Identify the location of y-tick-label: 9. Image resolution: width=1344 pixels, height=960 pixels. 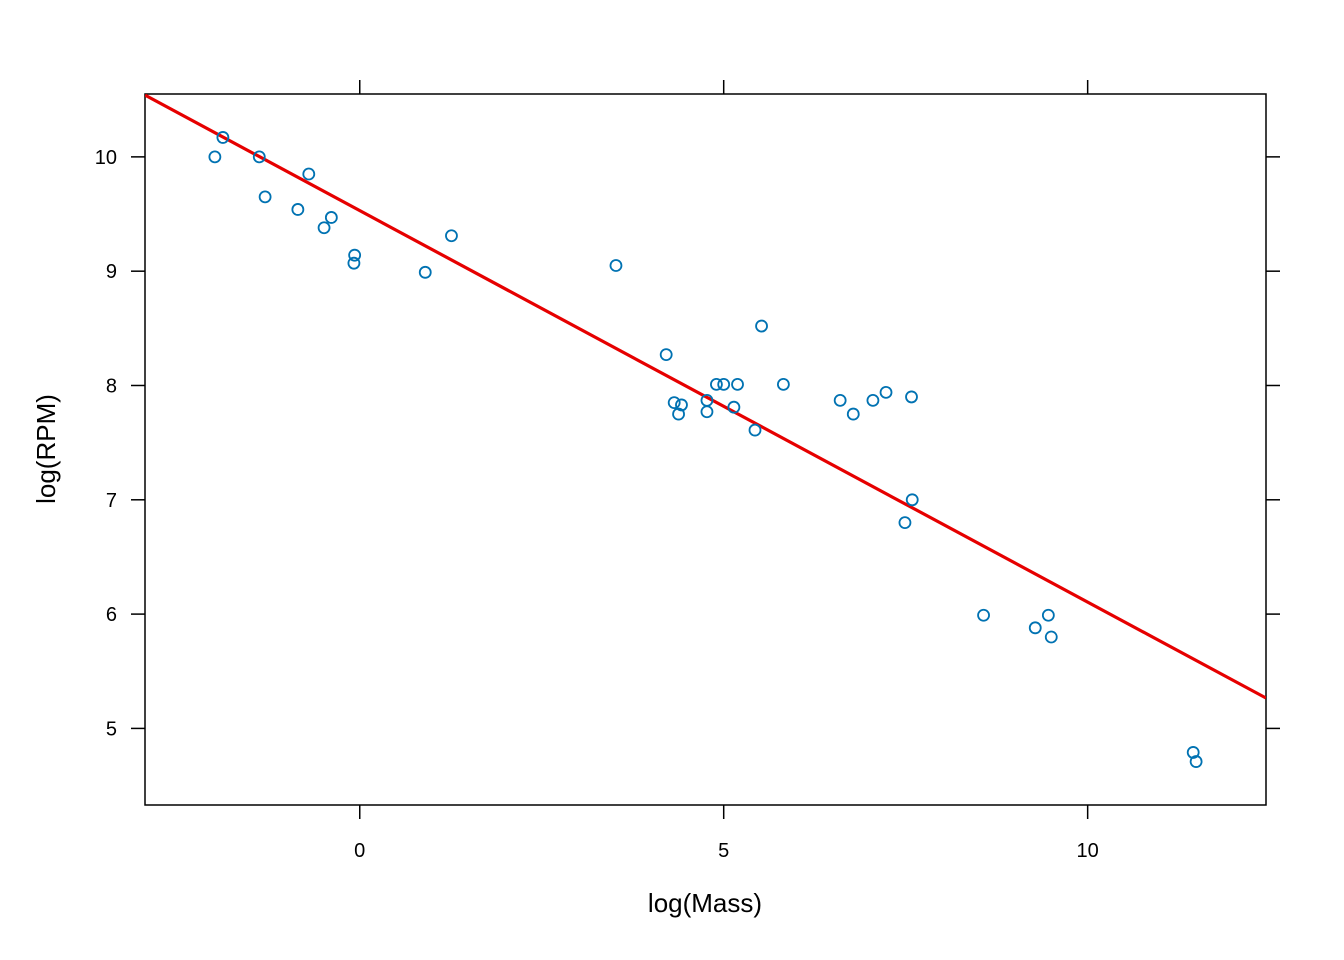
(111, 272).